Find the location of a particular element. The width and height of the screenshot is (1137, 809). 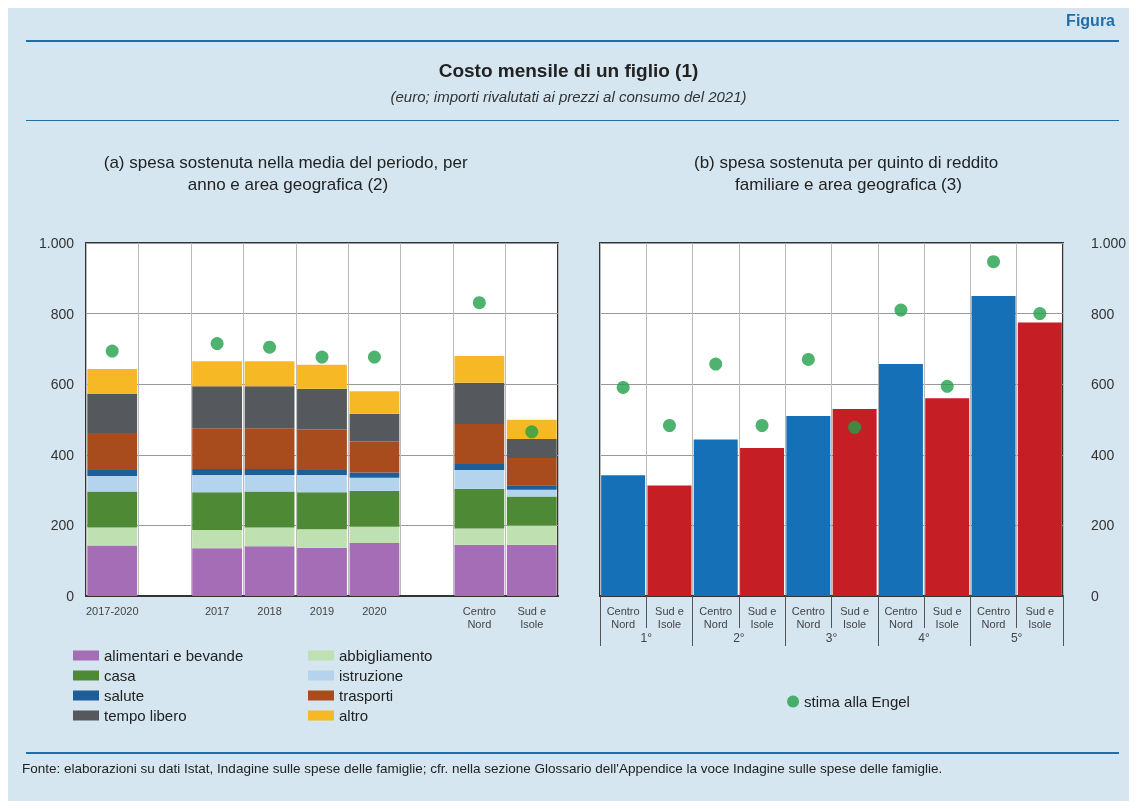

x-tick-label: 2017-2020 is located at coordinates (112, 610).